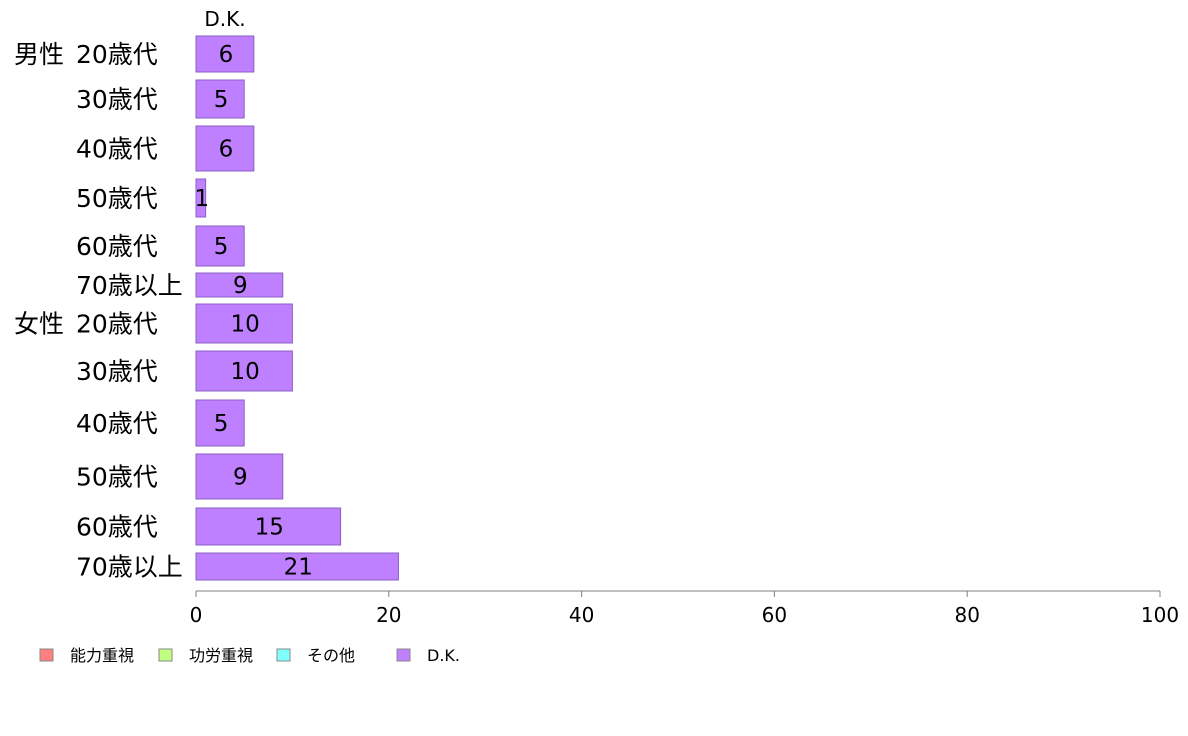 Image resolution: width=1188 pixels, height=736 pixels. What do you see at coordinates (39, 54) in the screenshot?
I see `group-label: 男性` at bounding box center [39, 54].